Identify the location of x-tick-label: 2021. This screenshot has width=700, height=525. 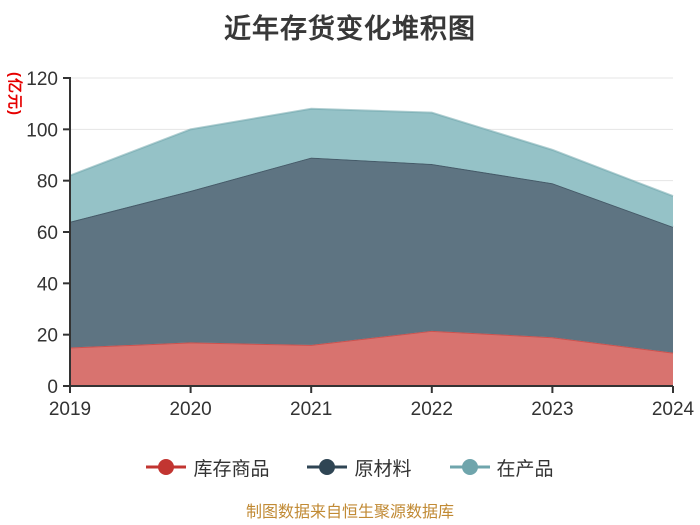
(311, 409).